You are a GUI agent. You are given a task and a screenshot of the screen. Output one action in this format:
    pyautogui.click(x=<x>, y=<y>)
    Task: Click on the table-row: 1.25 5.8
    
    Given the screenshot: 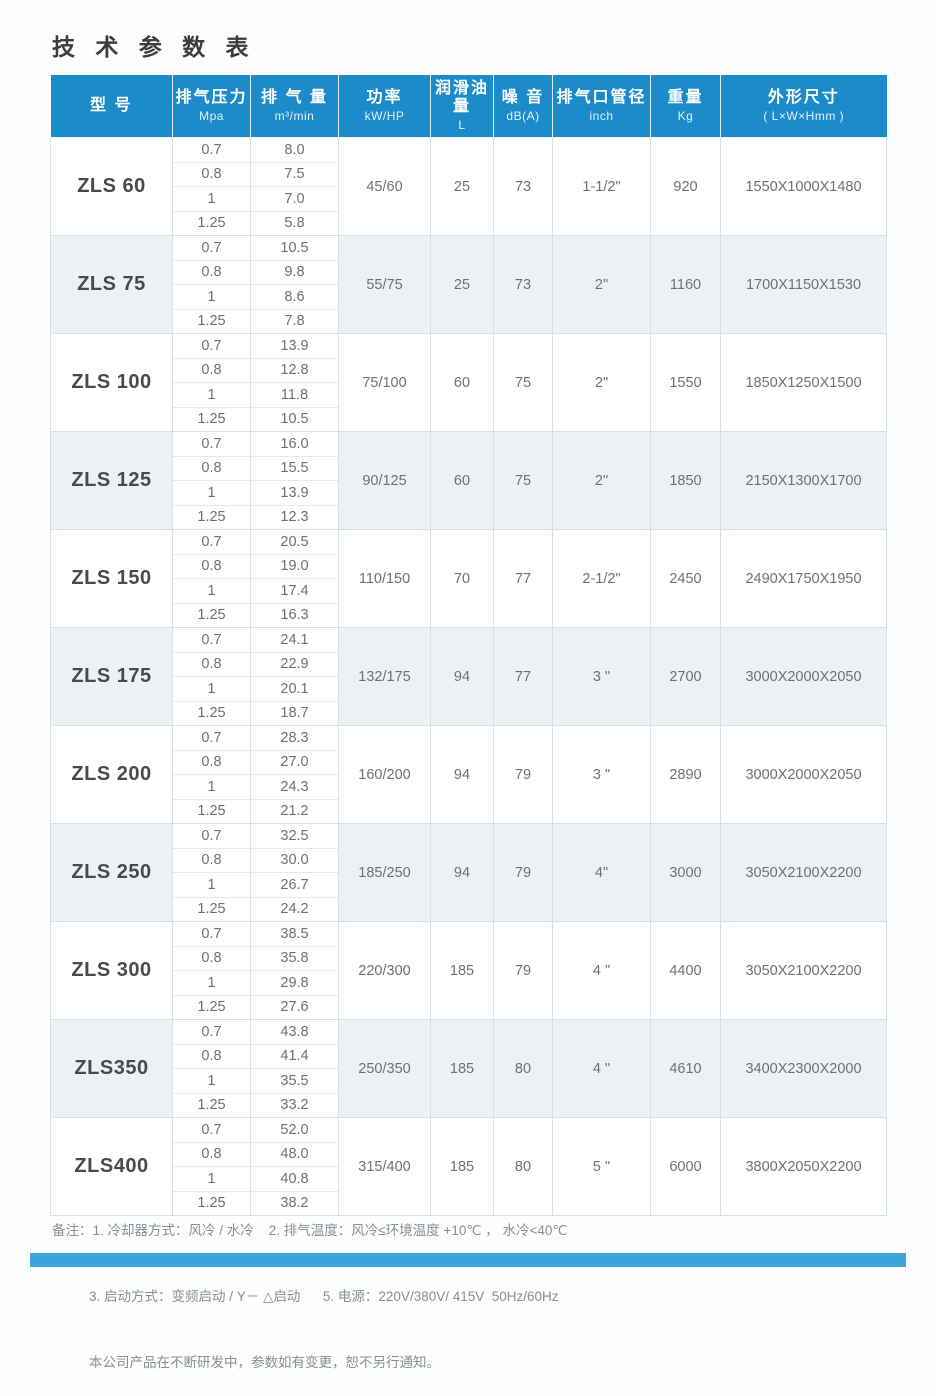 What is the action you would take?
    pyautogui.click(x=469, y=223)
    